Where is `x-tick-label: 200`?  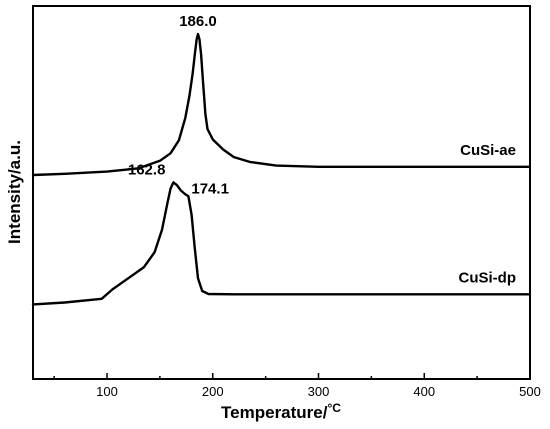 x-tick-label: 200 is located at coordinates (213, 391).